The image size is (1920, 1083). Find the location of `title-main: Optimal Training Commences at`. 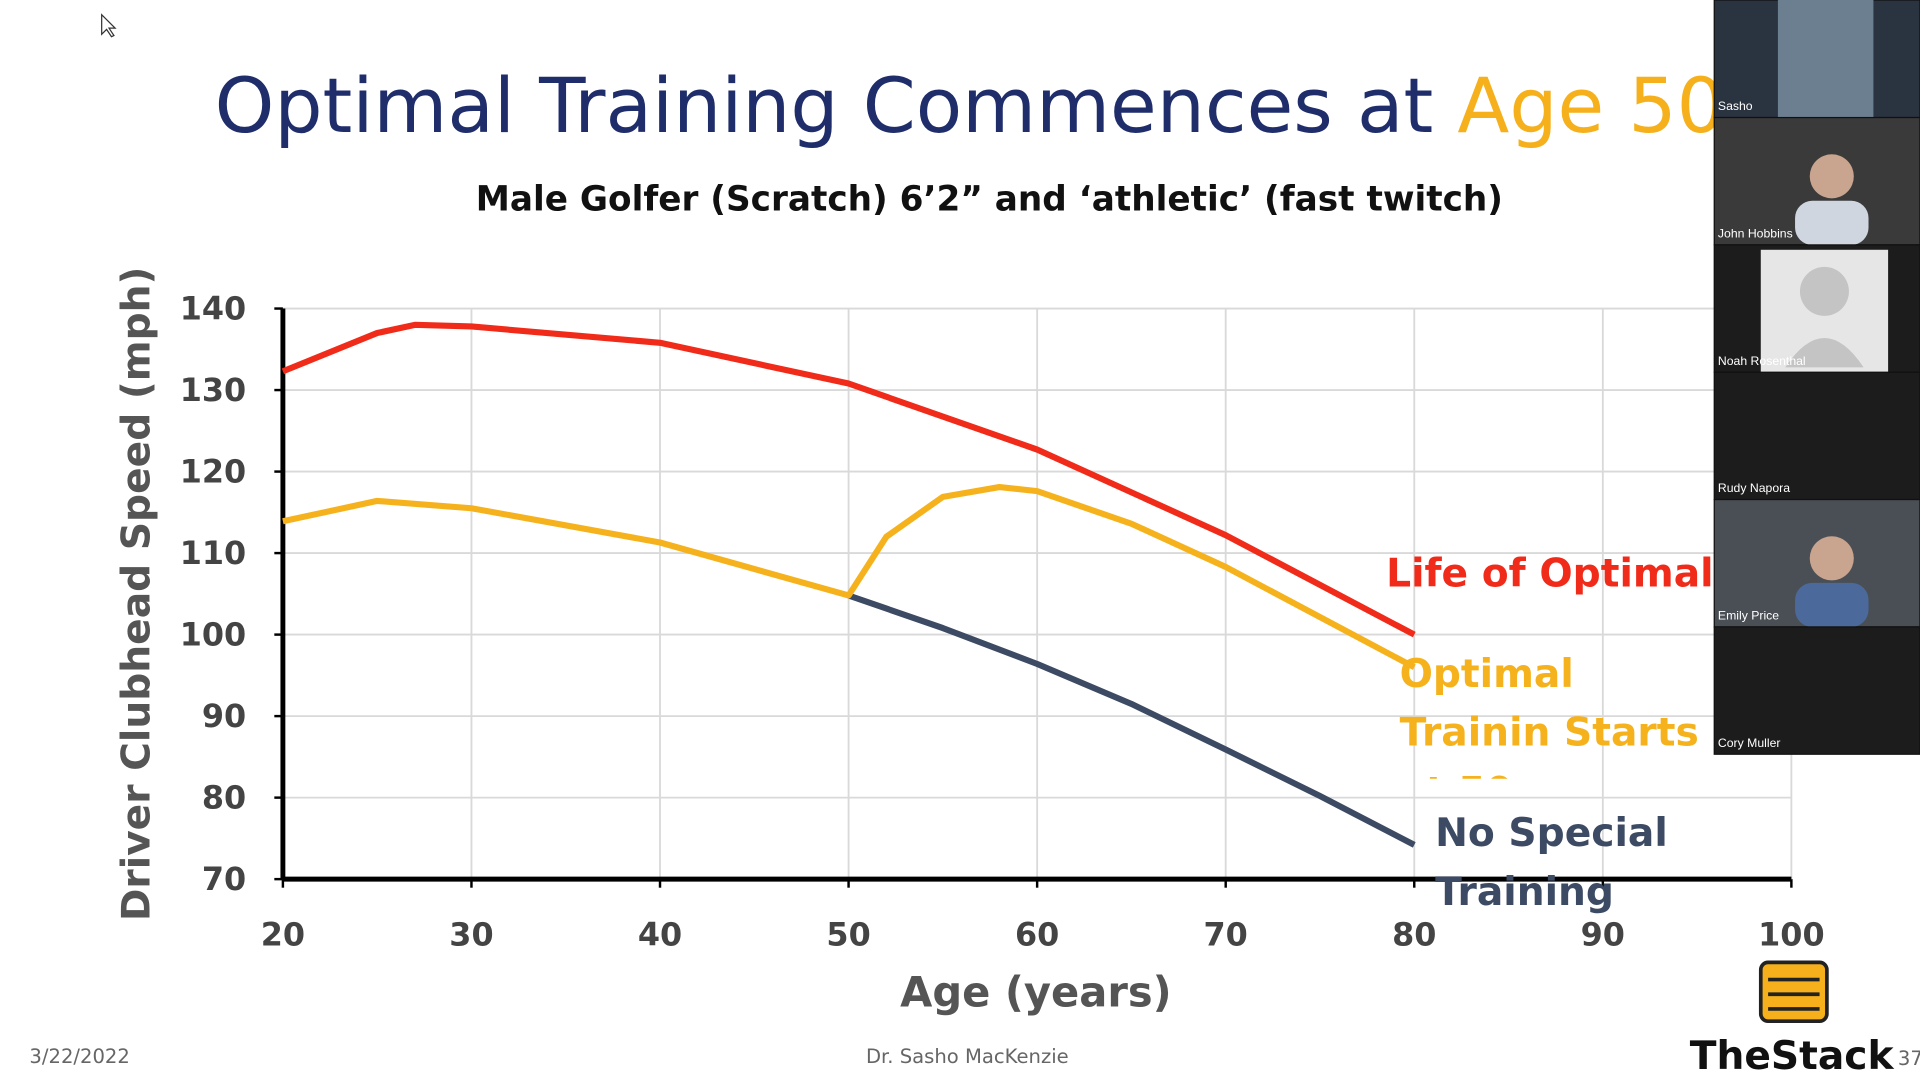

title-main: Optimal Training Commences at is located at coordinates (824, 106).